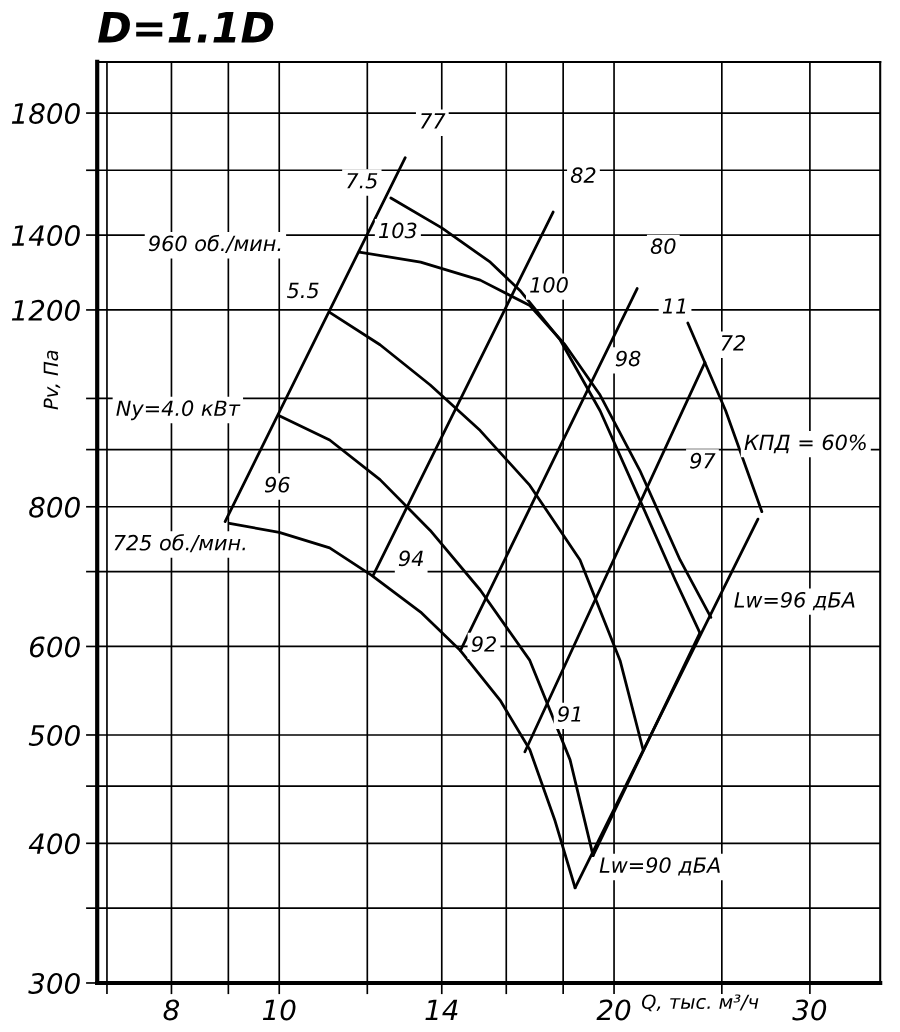 This screenshot has width=900, height=1032. Describe the element at coordinates (362, 181) in the screenshot. I see `annotation: 7.5` at that location.